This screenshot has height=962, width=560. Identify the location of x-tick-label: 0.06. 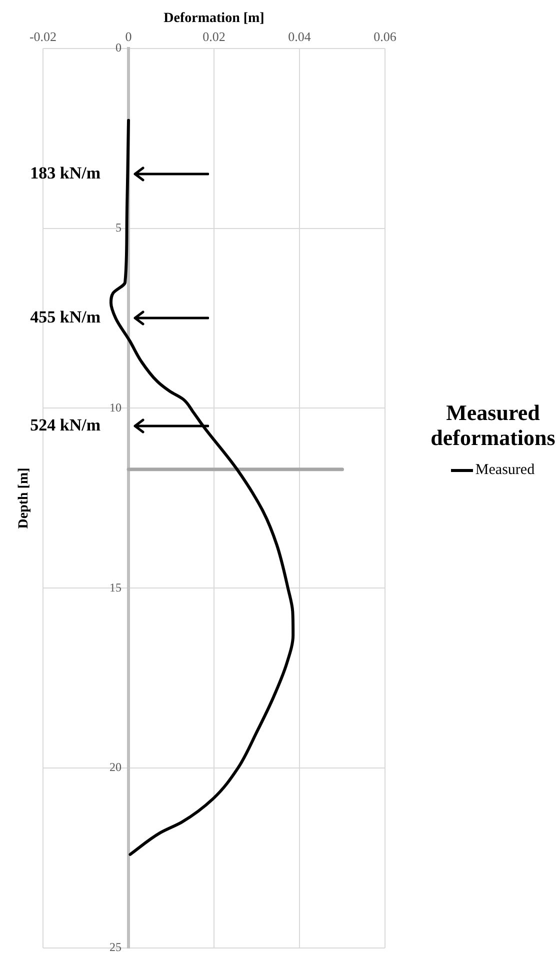
(385, 36).